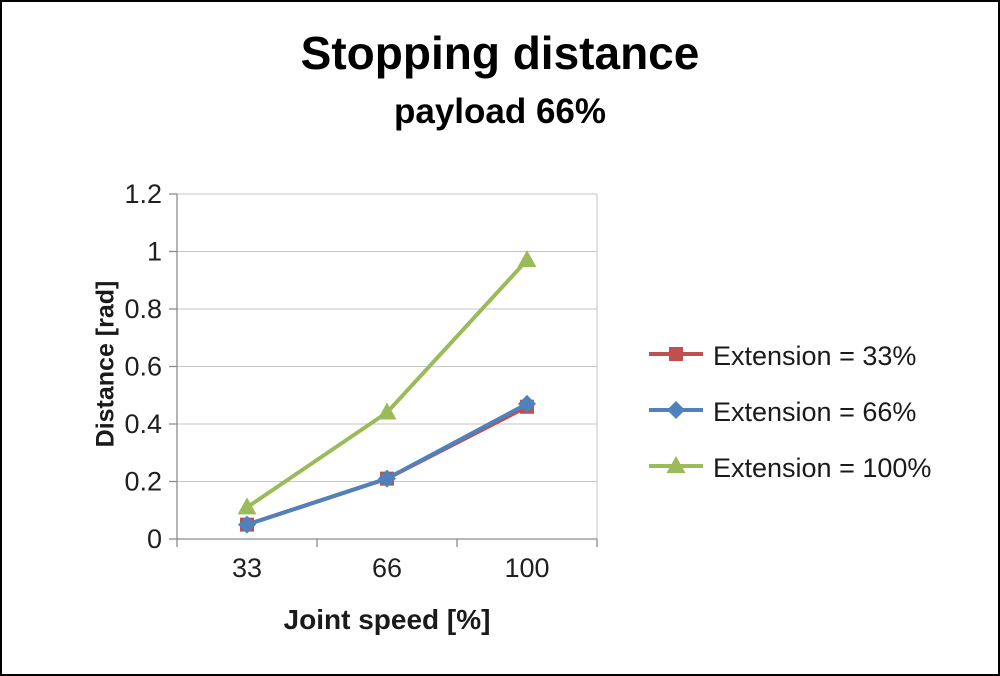  I want to click on x-axis-title: Joint speed [%], so click(387, 619).